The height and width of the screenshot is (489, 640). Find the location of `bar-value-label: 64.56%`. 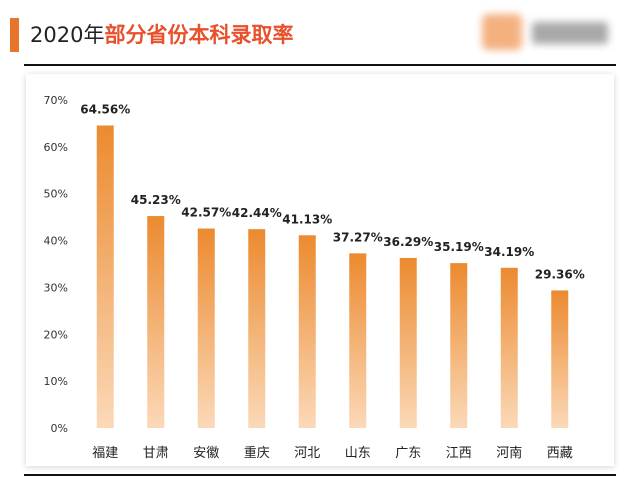

bar-value-label: 64.56% is located at coordinates (105, 109).